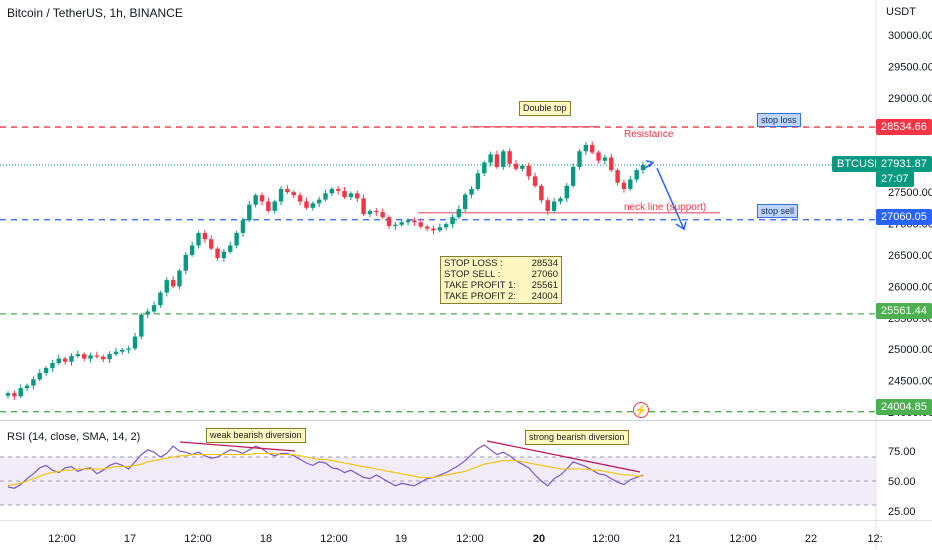 The image size is (932, 550). Describe the element at coordinates (501, 285) in the screenshot. I see `info-row: TAKE PROFIT 1: 25561` at that location.